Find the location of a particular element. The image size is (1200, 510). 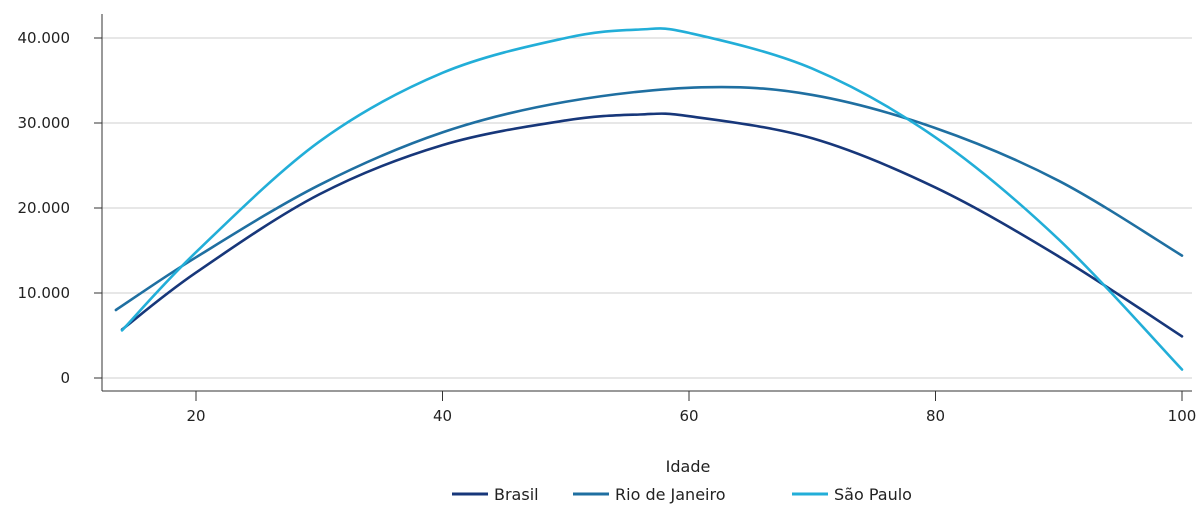

legend-label: São Paulo is located at coordinates (873, 494).